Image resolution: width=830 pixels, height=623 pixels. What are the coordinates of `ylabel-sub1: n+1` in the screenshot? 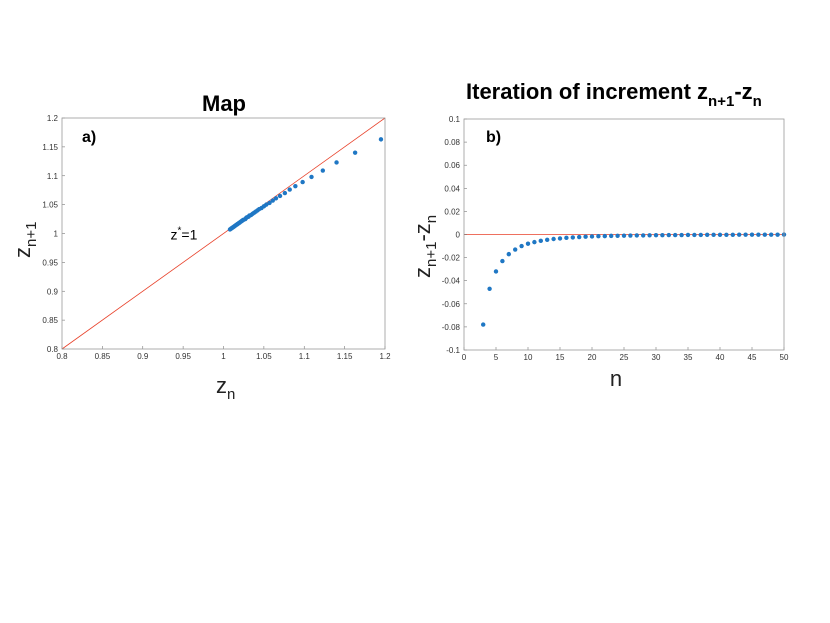 It's located at (431, 254).